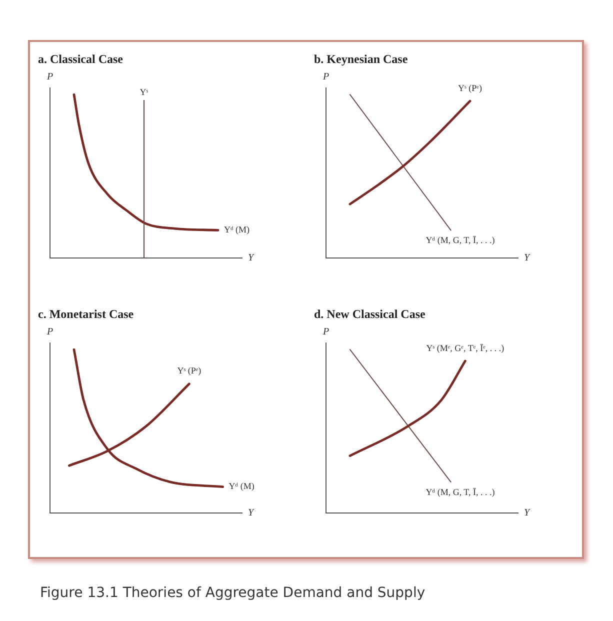 The image size is (613, 621). Describe the element at coordinates (144, 91) in the screenshot. I see `annotation: Yˢ` at that location.